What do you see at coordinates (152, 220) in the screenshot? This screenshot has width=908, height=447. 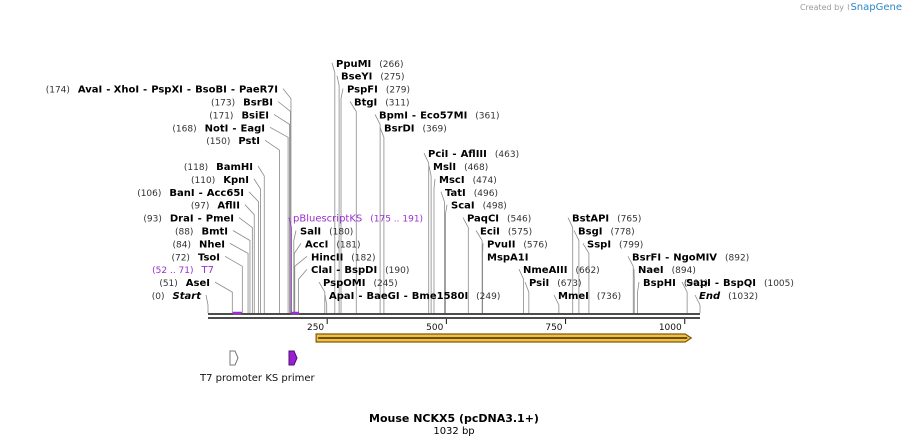 I see `site-coordinate: (93)` at bounding box center [152, 220].